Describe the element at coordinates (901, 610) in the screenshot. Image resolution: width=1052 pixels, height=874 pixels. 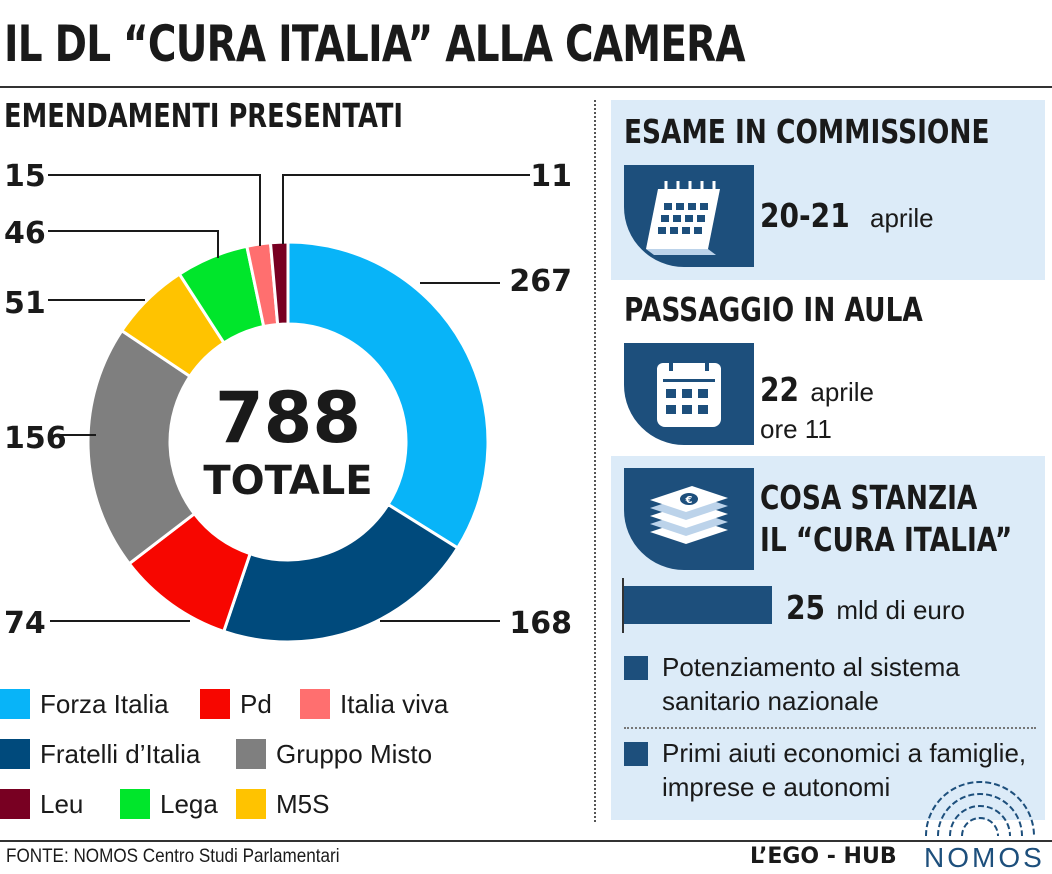
I see `budget-unit: mld di euro` at that location.